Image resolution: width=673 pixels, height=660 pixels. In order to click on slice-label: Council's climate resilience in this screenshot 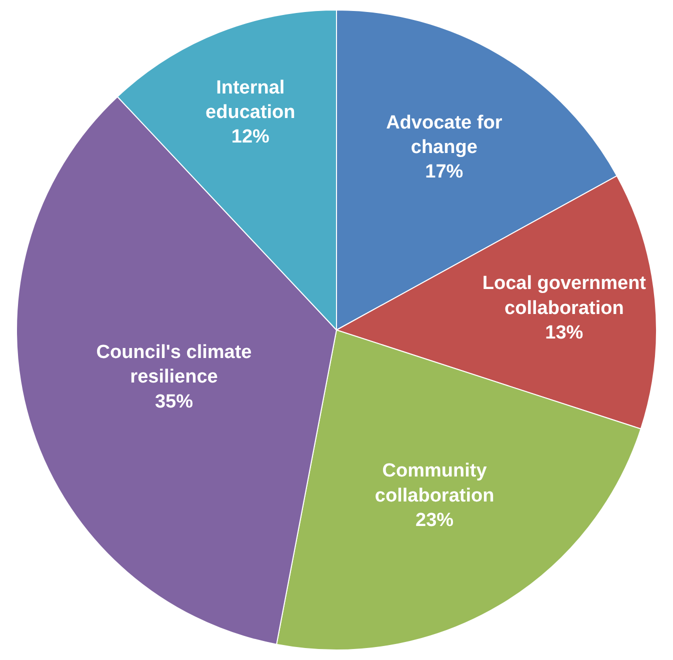, I will do `click(174, 365)`.